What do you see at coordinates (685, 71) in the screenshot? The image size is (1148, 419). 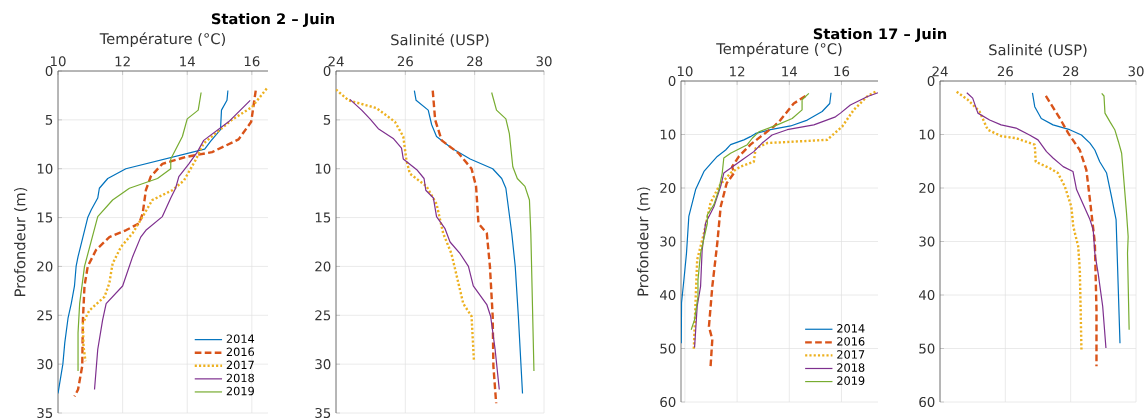 I see `x-tick-label: 10` at bounding box center [685, 71].